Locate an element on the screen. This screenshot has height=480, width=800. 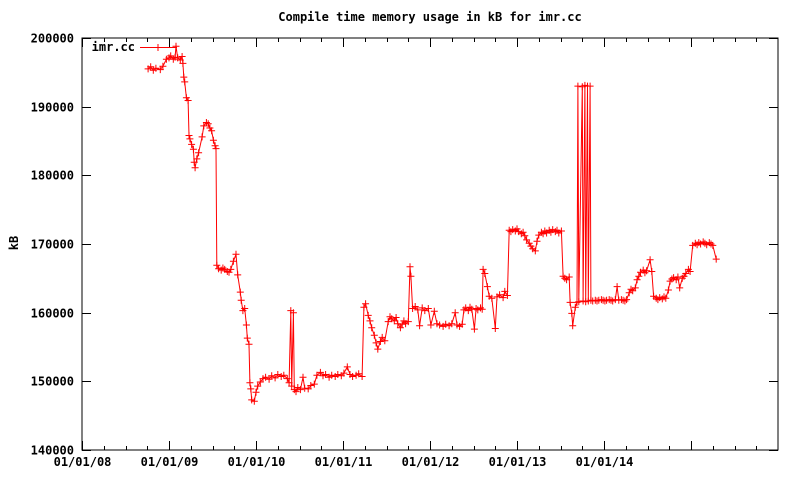
y-axis-tick-label: 190000 is located at coordinates (52, 108).